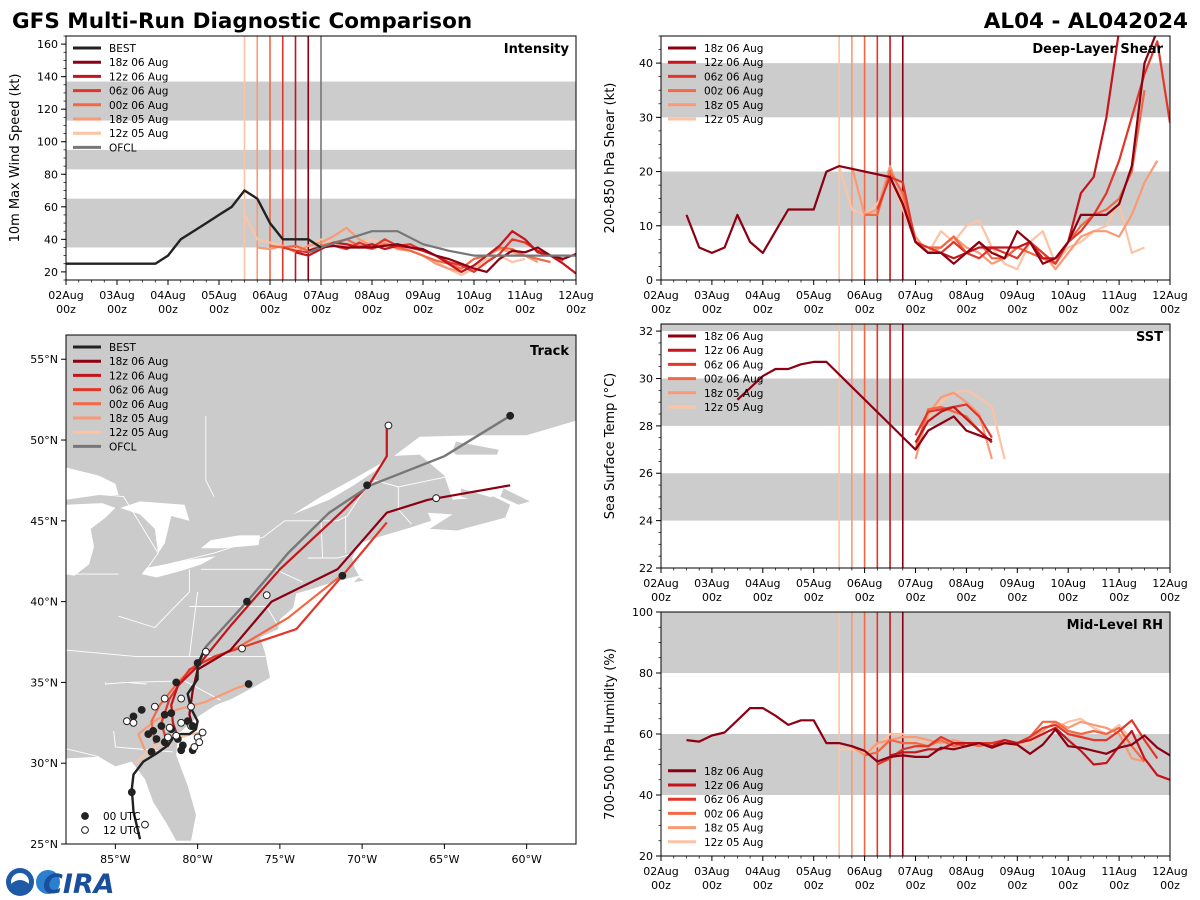 The height and width of the screenshot is (900, 1200). What do you see at coordinates (610, 158) in the screenshot?
I see `y-axis-label: 200-850 hPa Shear (kt)` at bounding box center [610, 158].